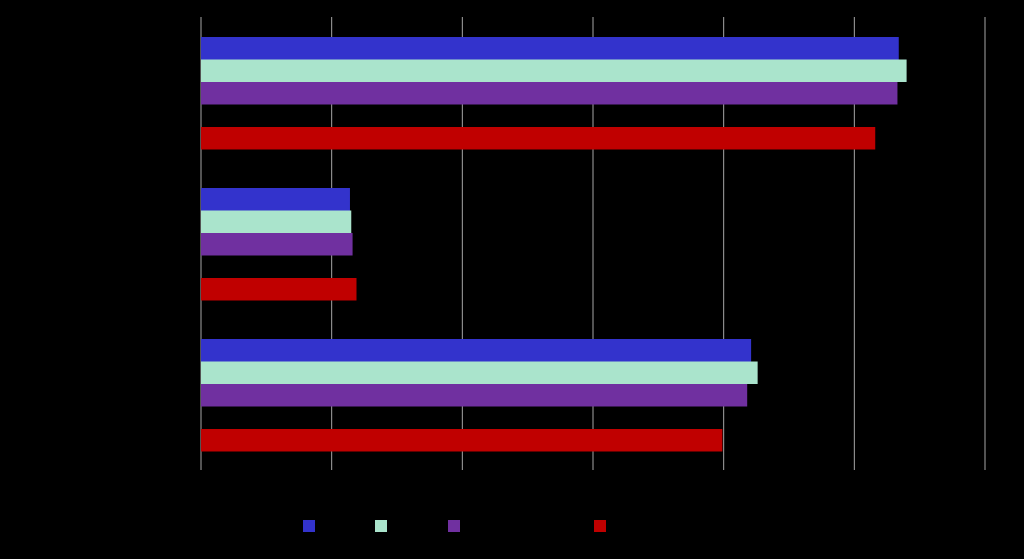 This screenshot has height=559, width=1024. I want to click on bar-series3-category1, so click(549, 93).